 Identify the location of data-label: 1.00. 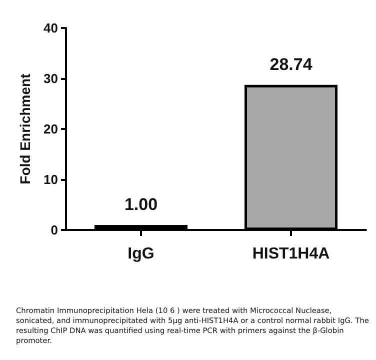
(141, 204).